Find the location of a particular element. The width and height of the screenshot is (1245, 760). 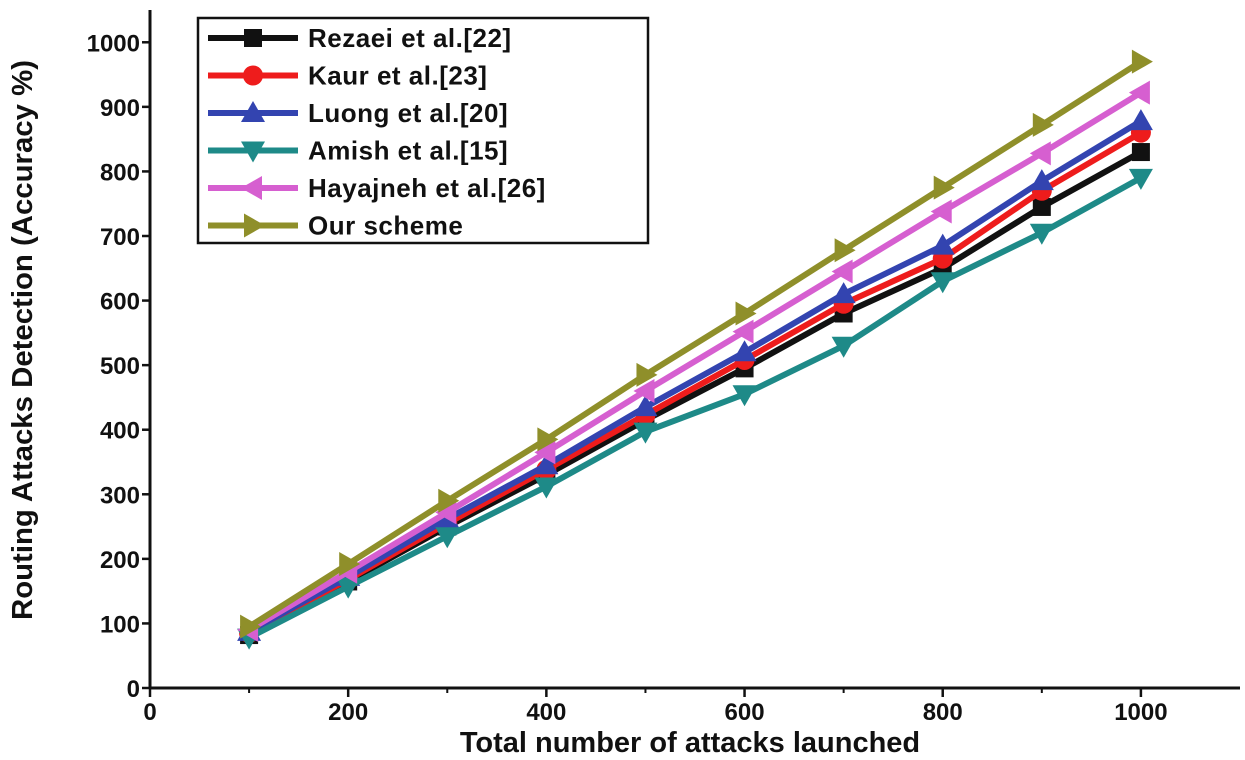

x-tick-label: 400 is located at coordinates (546, 712).